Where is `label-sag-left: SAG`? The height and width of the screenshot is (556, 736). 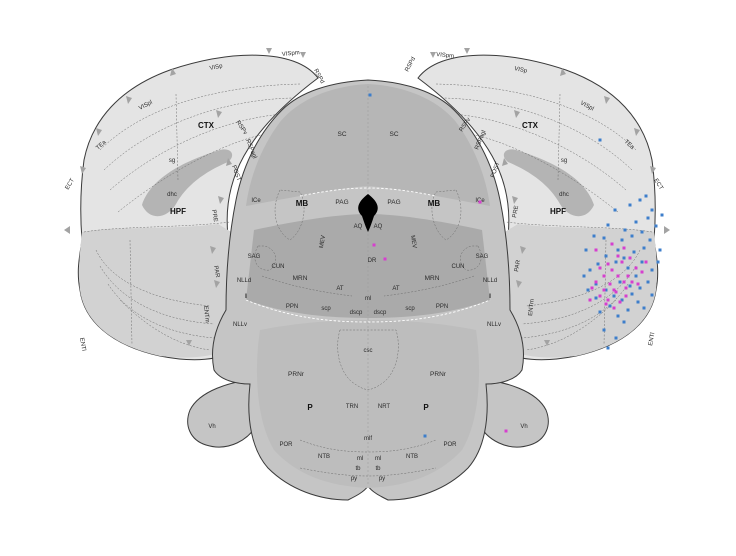
label-sag-left: SAG is located at coordinates (254, 257).